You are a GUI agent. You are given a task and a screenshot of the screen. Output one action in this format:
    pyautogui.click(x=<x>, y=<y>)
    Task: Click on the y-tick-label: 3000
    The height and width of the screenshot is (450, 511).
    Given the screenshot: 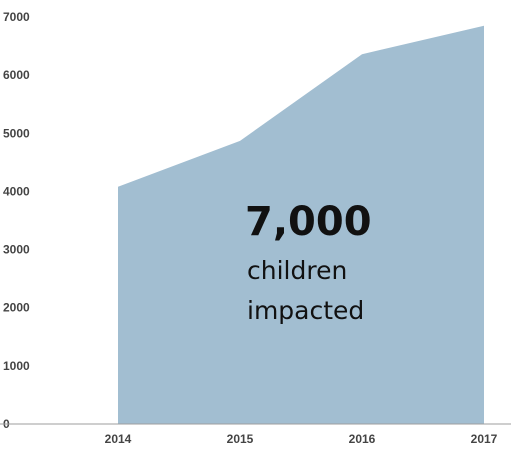 What is the action you would take?
    pyautogui.click(x=16, y=250)
    